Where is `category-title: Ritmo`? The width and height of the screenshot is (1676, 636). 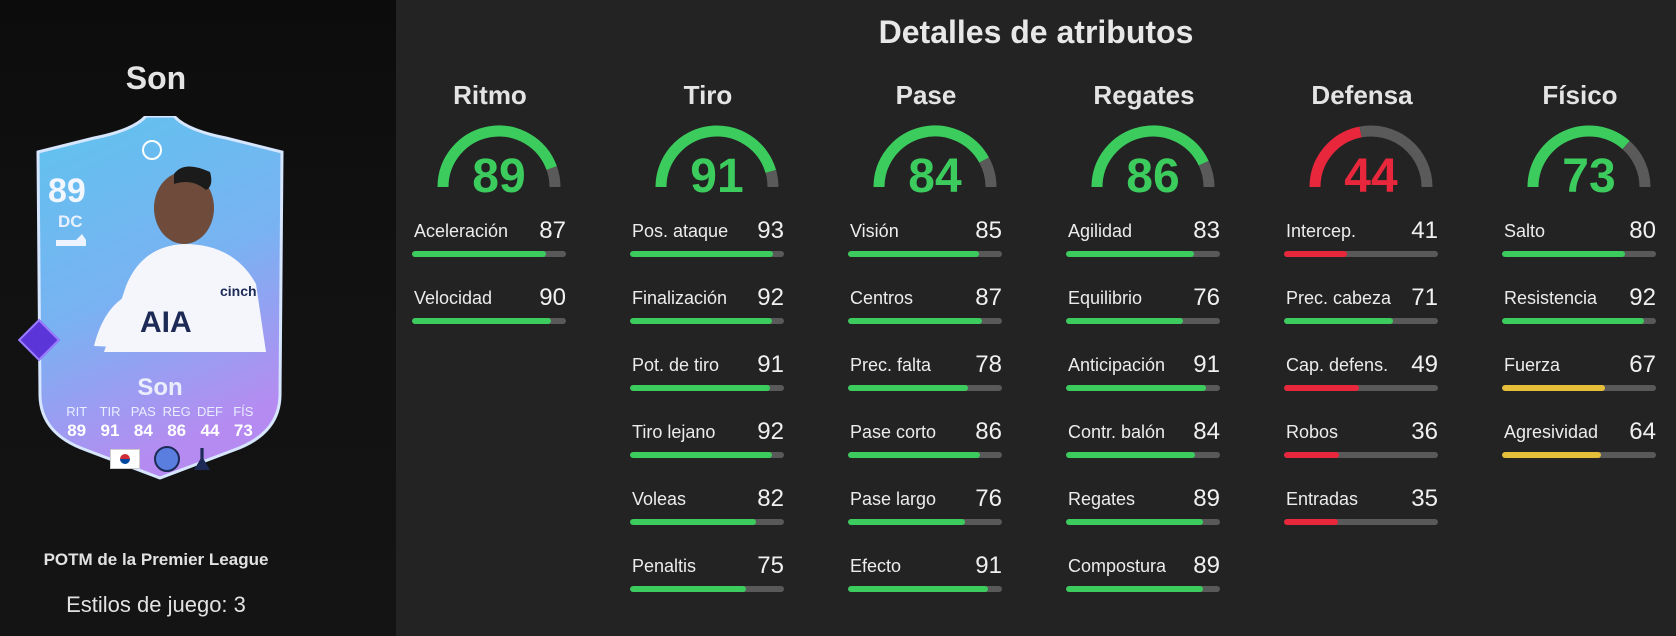
category-title: Ritmo is located at coordinates (490, 95).